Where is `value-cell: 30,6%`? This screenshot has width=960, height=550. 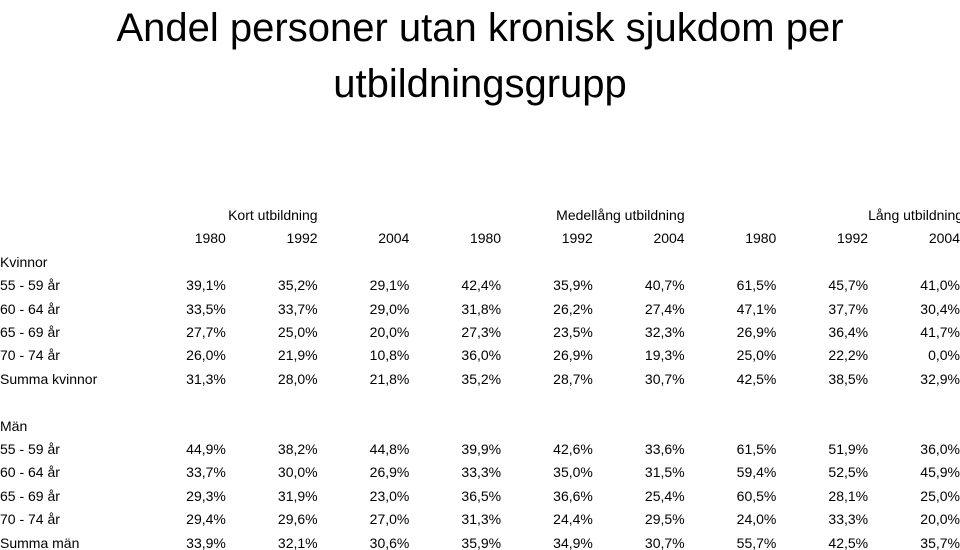 value-cell: 30,6% is located at coordinates (389, 542).